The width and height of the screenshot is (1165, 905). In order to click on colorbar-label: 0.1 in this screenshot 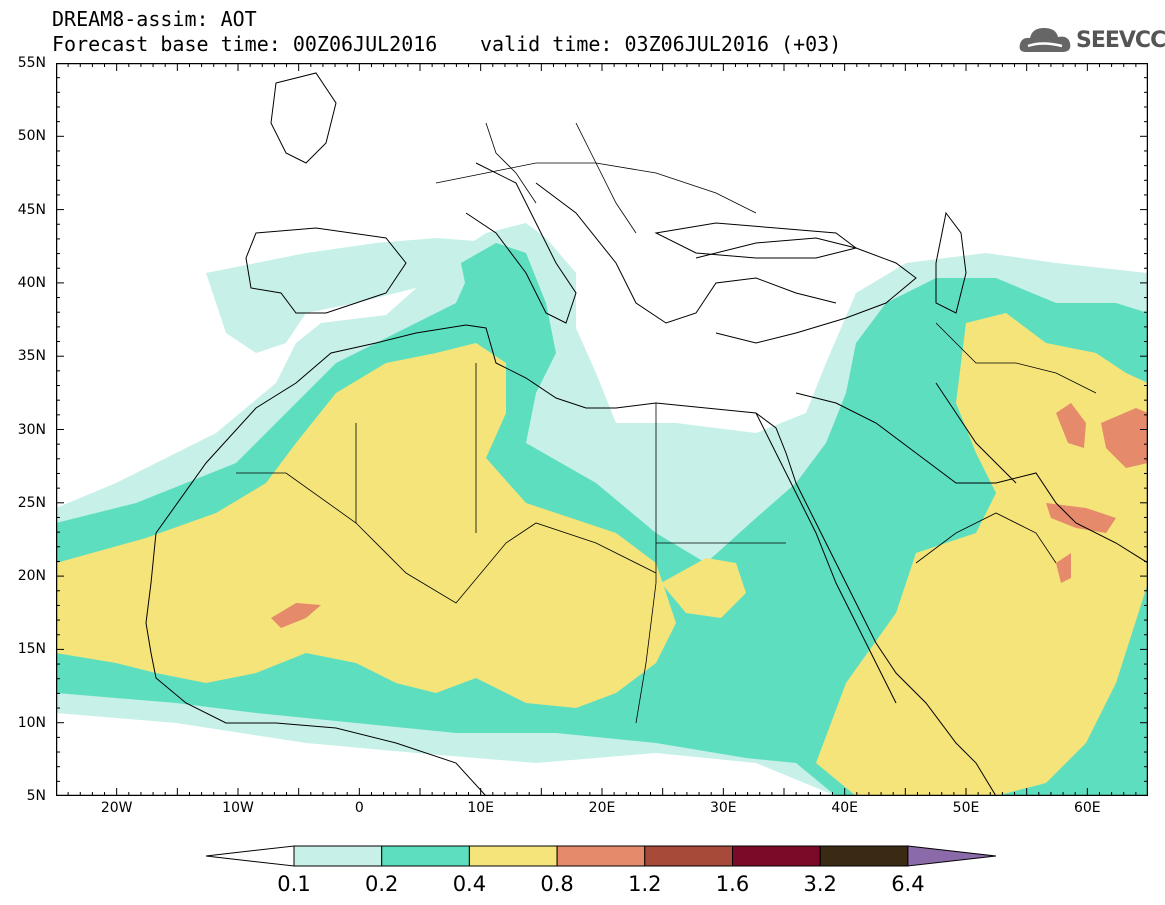, I will do `click(294, 884)`.